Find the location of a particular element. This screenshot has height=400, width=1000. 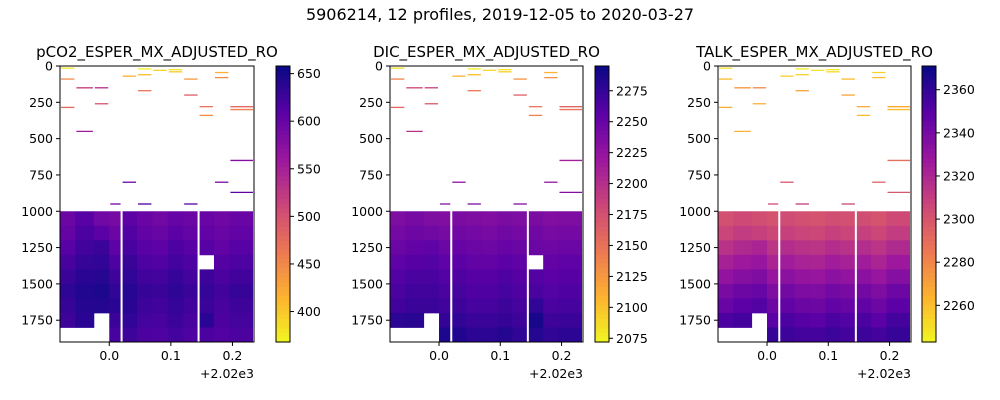

y-tick-label: 1000 is located at coordinates (367, 211).